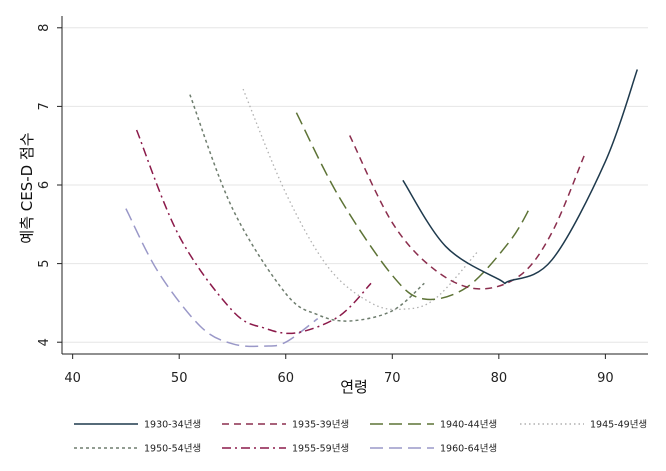 Image resolution: width=666 pixels, height=471 pixels. Describe the element at coordinates (44, 342) in the screenshot. I see `y-tick-label-4: 4` at that location.